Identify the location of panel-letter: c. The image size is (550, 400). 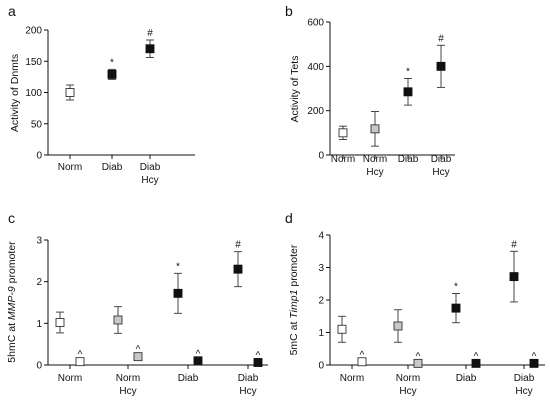
(11, 218).